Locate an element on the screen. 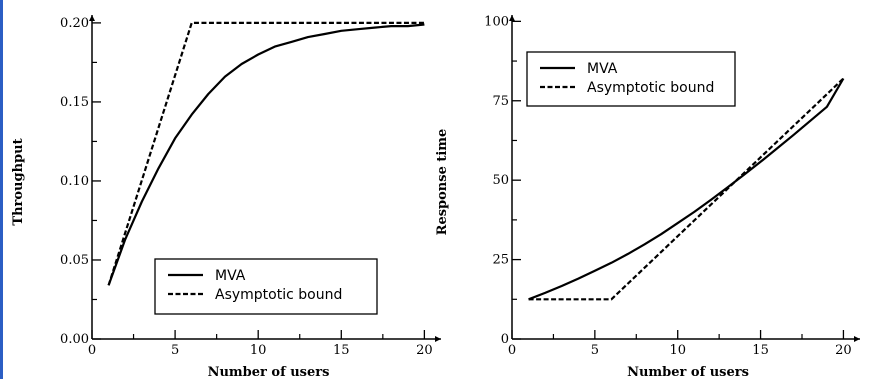 The image size is (870, 379). left-edge-accent is located at coordinates (1, 189).